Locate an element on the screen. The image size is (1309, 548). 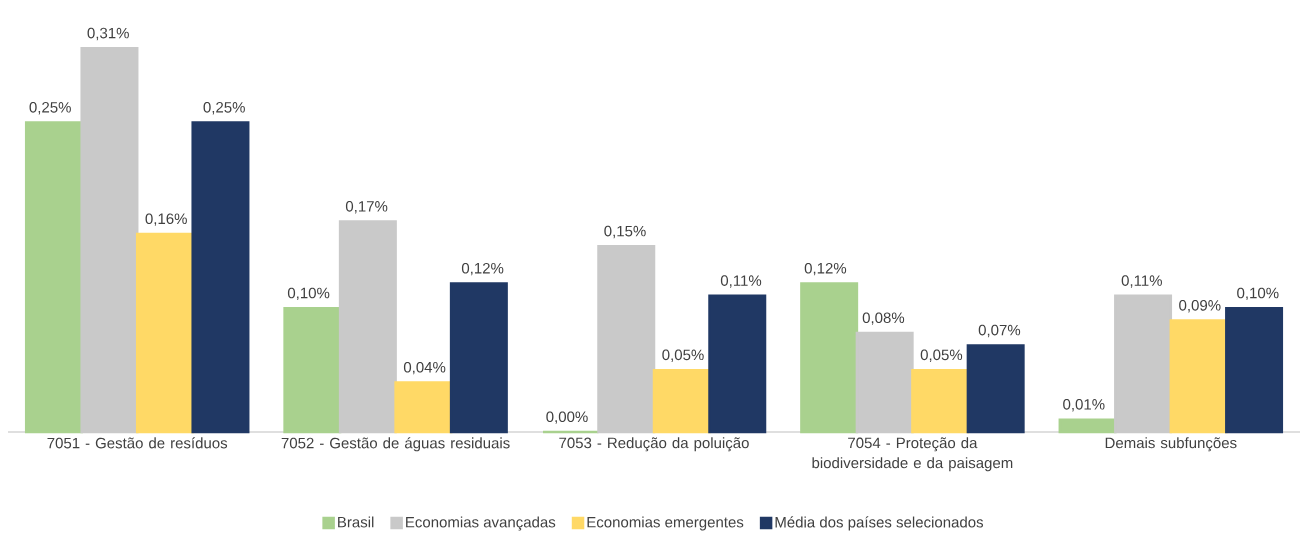
data-label: 0,16% is located at coordinates (166, 219).